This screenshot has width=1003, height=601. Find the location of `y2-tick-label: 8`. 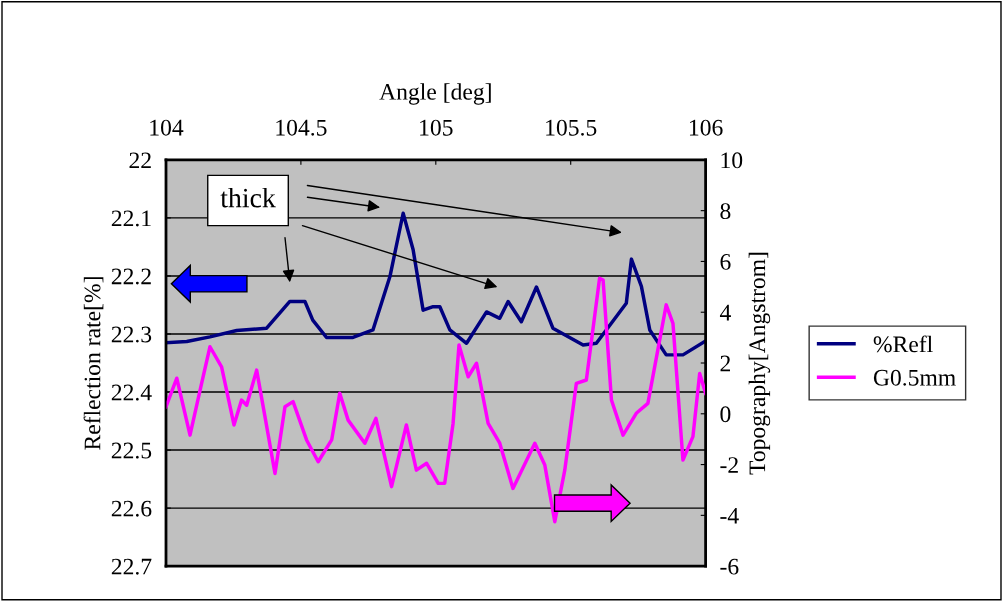

y2-tick-label: 8 is located at coordinates (725, 211).